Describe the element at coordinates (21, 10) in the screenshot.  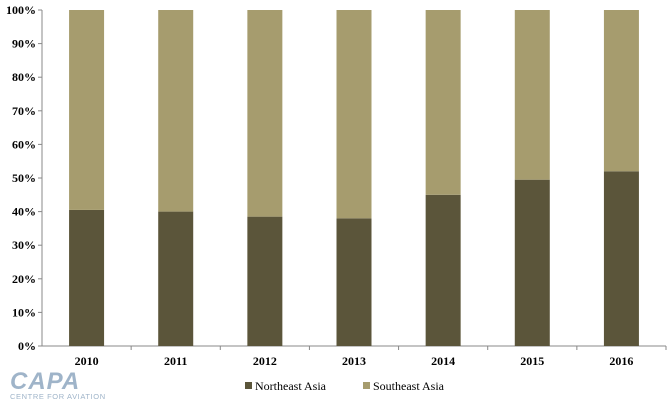
I see `y-tick-label: 100%` at that location.